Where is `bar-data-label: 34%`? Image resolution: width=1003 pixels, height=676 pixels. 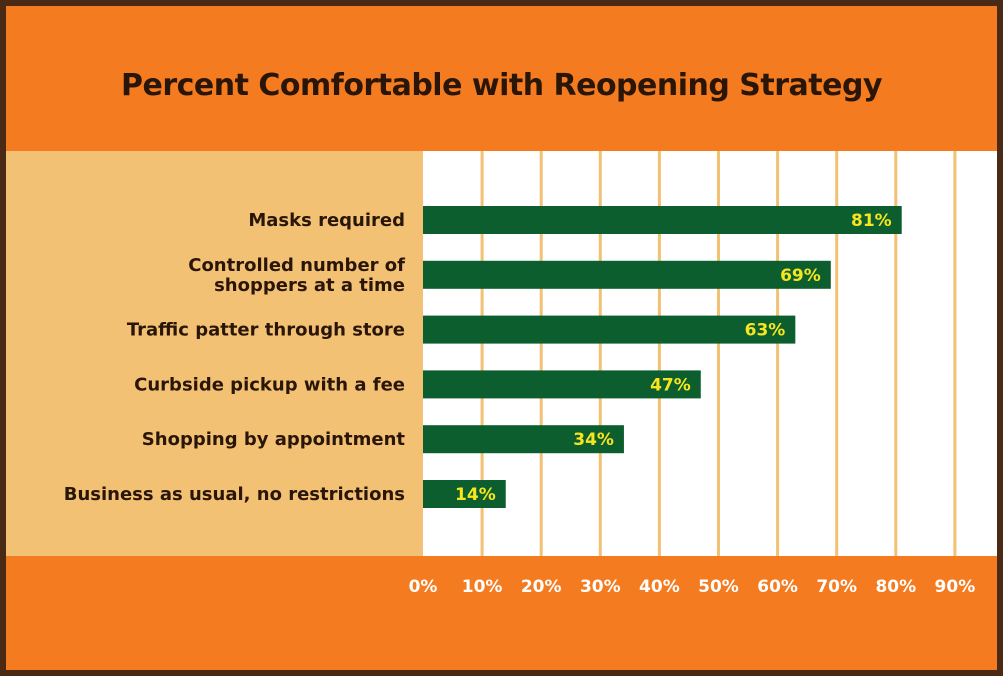 bar-data-label: 34% is located at coordinates (593, 440).